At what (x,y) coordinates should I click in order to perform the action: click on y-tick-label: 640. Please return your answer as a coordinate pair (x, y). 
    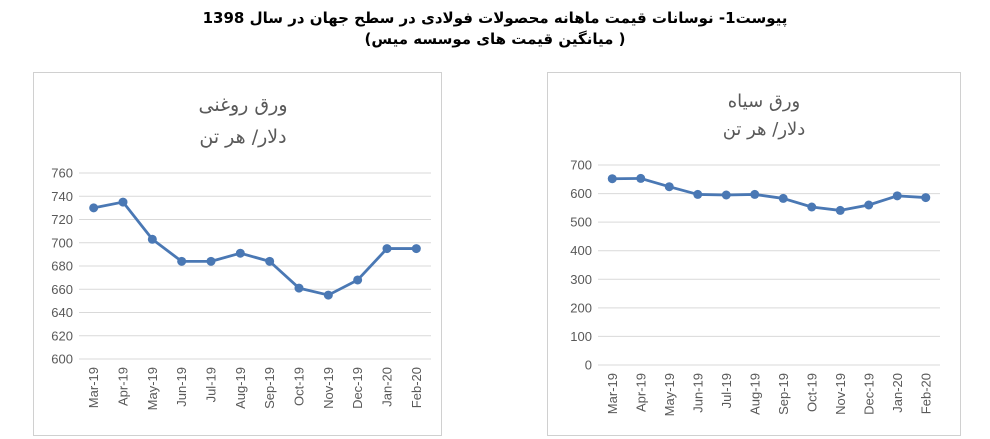
    Looking at the image, I should click on (62, 312).